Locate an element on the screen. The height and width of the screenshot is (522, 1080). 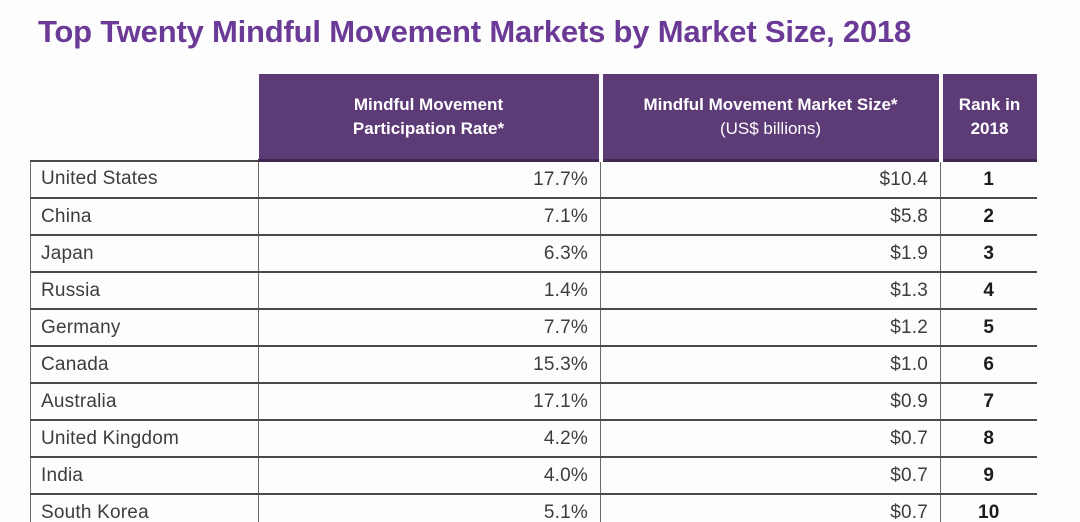
country-cell: Canada is located at coordinates (144, 365).